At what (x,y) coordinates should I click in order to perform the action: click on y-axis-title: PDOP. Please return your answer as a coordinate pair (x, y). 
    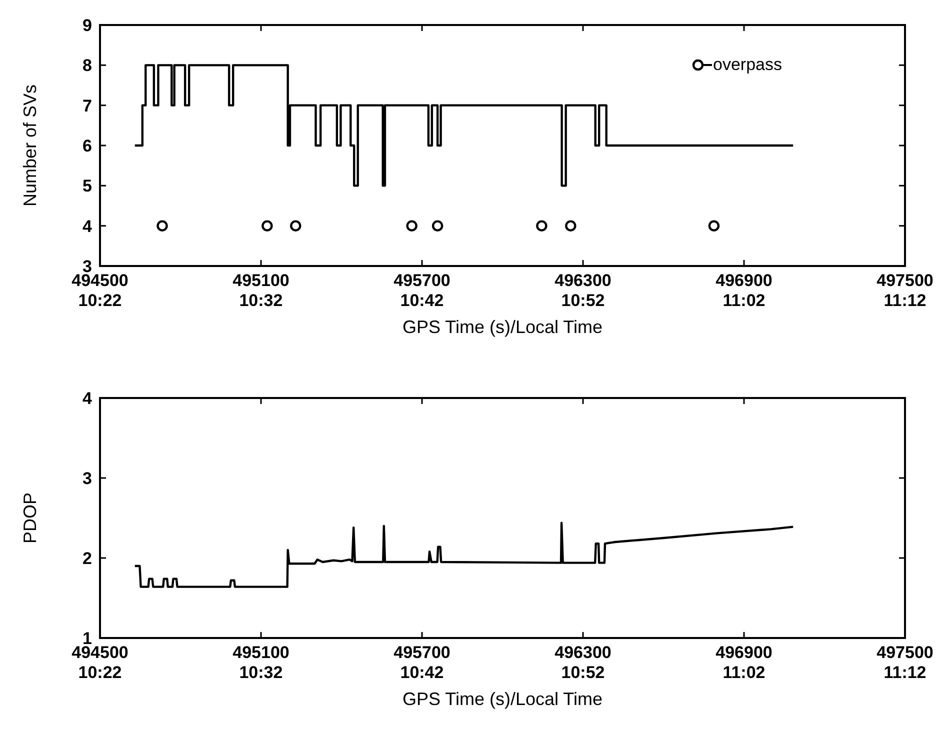
    Looking at the image, I should click on (30, 518).